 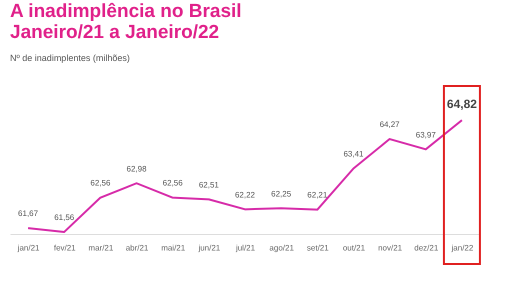 I want to click on x-tick-label: jan/22, so click(x=462, y=248).